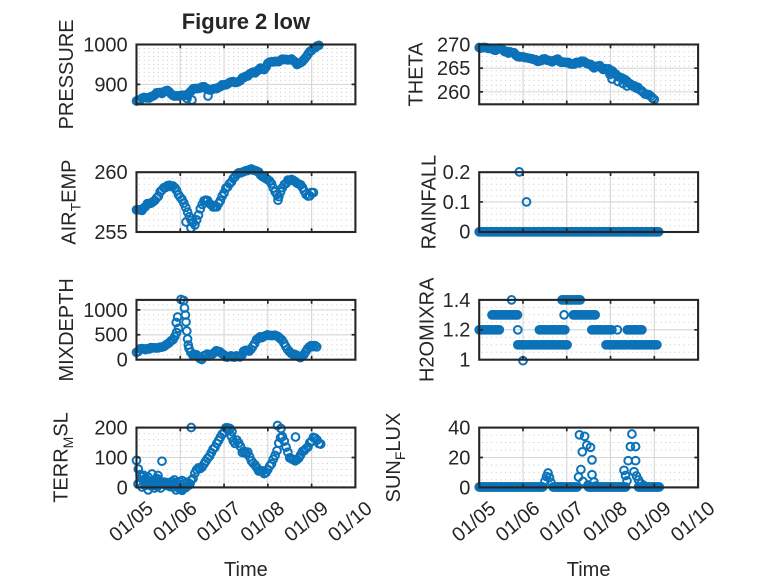 Image resolution: width=778 pixels, height=583 pixels. I want to click on svg-text: 100, so click(110, 458).